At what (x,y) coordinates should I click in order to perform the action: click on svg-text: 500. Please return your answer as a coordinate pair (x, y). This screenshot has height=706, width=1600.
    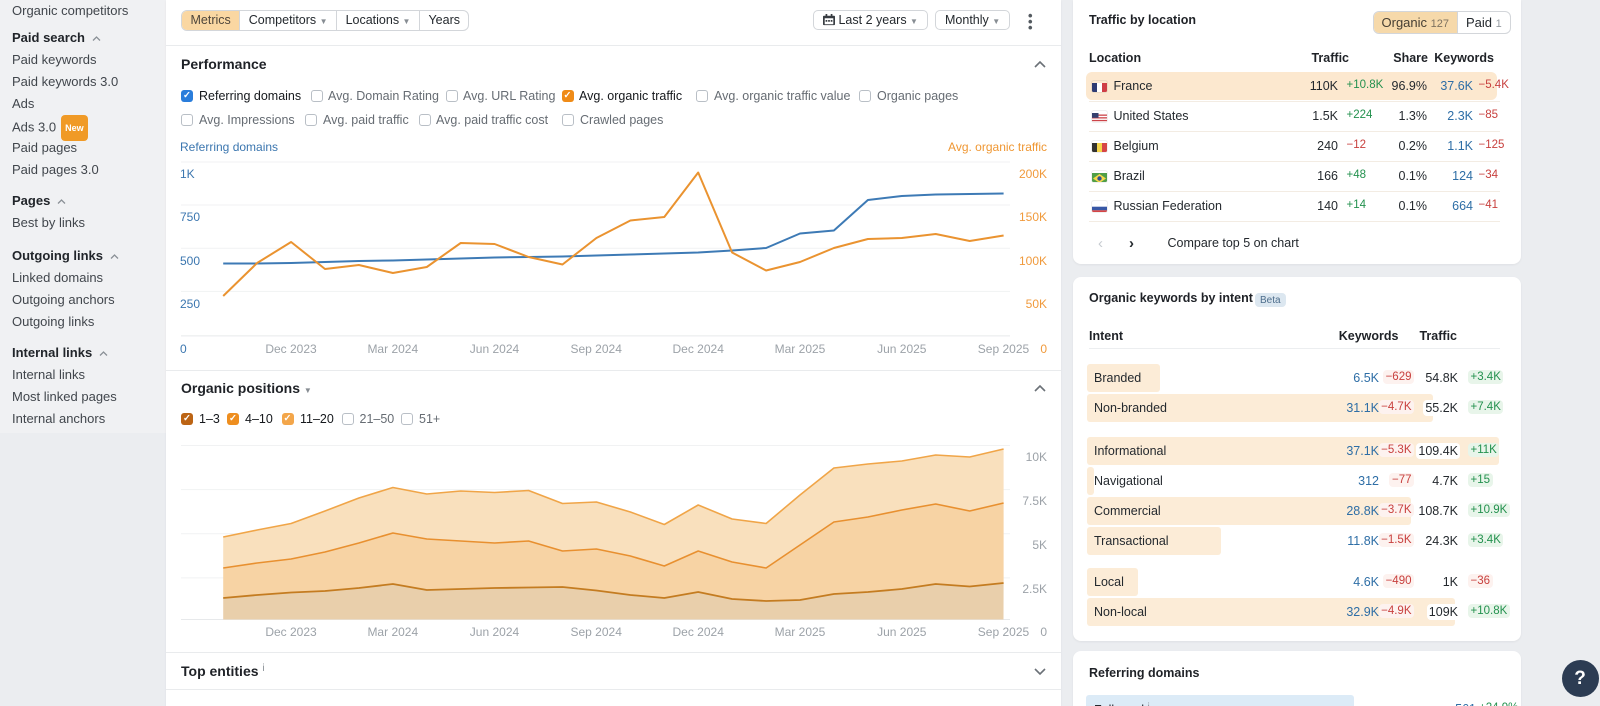
    Looking at the image, I should click on (190, 261).